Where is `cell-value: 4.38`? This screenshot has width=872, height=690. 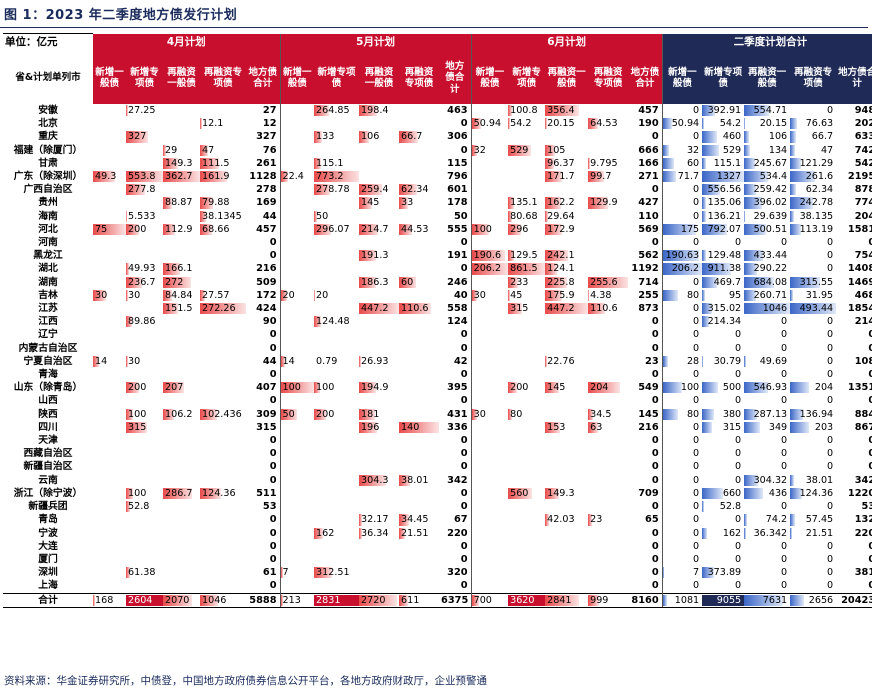 cell-value: 4.38 is located at coordinates (601, 295).